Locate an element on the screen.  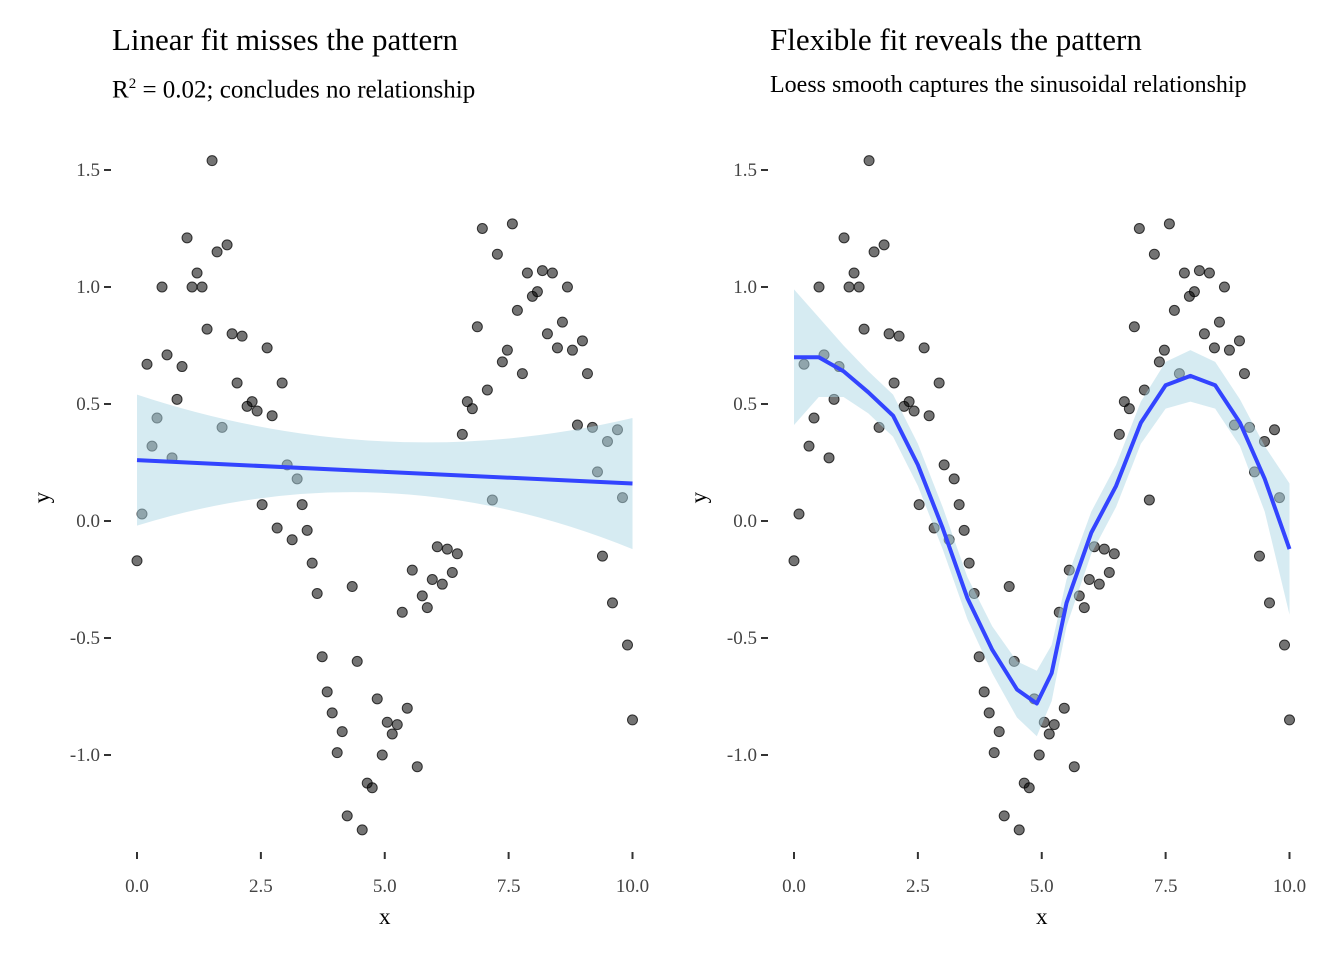
left-chart-subtitle: R2 = 0.02; concludes no relationship is located at coordinates (293, 90).